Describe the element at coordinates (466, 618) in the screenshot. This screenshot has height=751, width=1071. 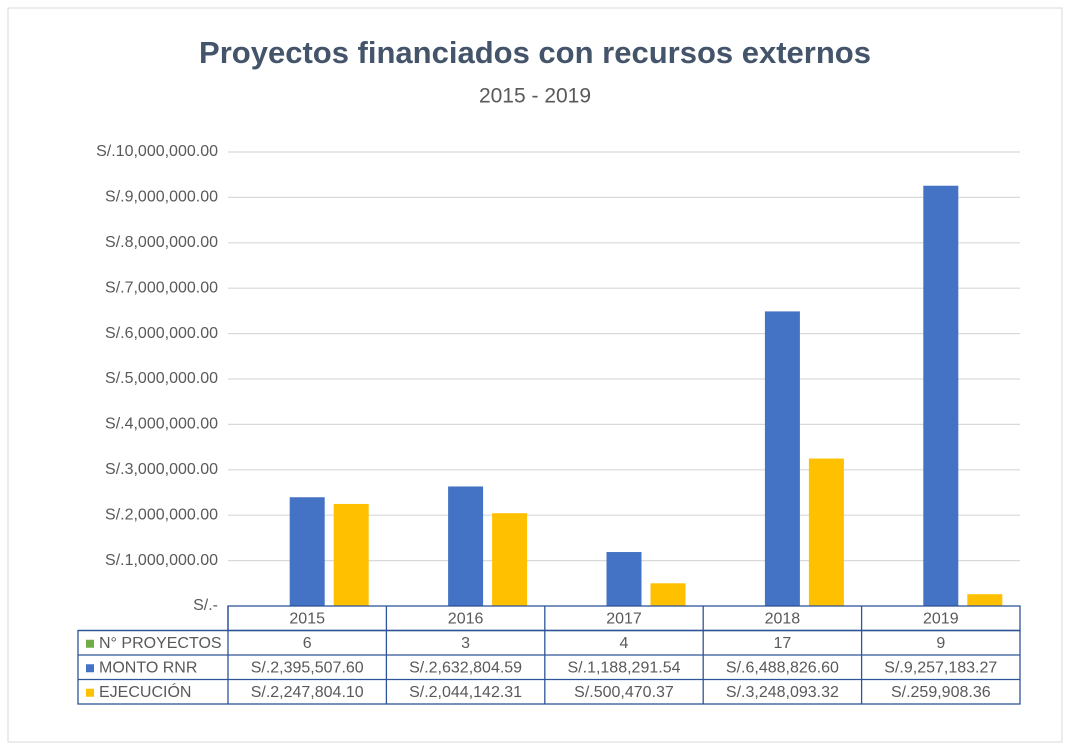
I see `x-tick-label: 2016` at that location.